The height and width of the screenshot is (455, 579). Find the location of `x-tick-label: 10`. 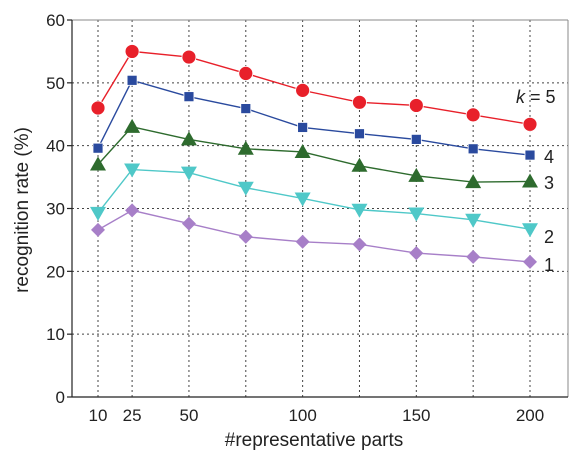

x-tick-label: 10 is located at coordinates (98, 415).